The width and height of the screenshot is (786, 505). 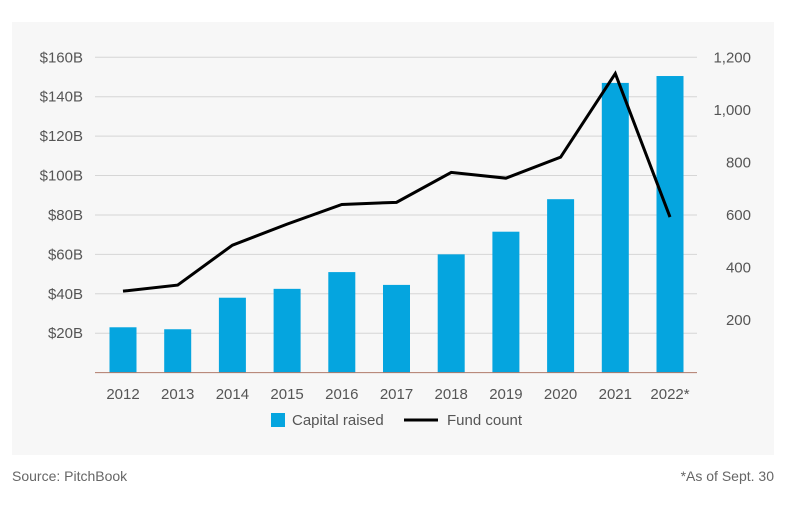 I want to click on right-axis-tick-label: 600, so click(x=738, y=215).